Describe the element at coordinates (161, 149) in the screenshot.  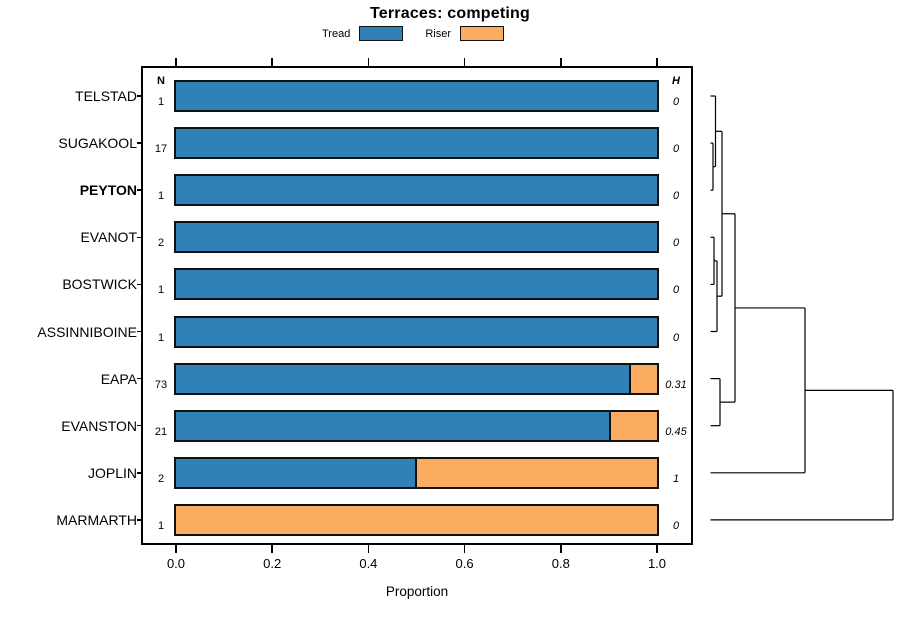
I see `n-value: 17` at that location.